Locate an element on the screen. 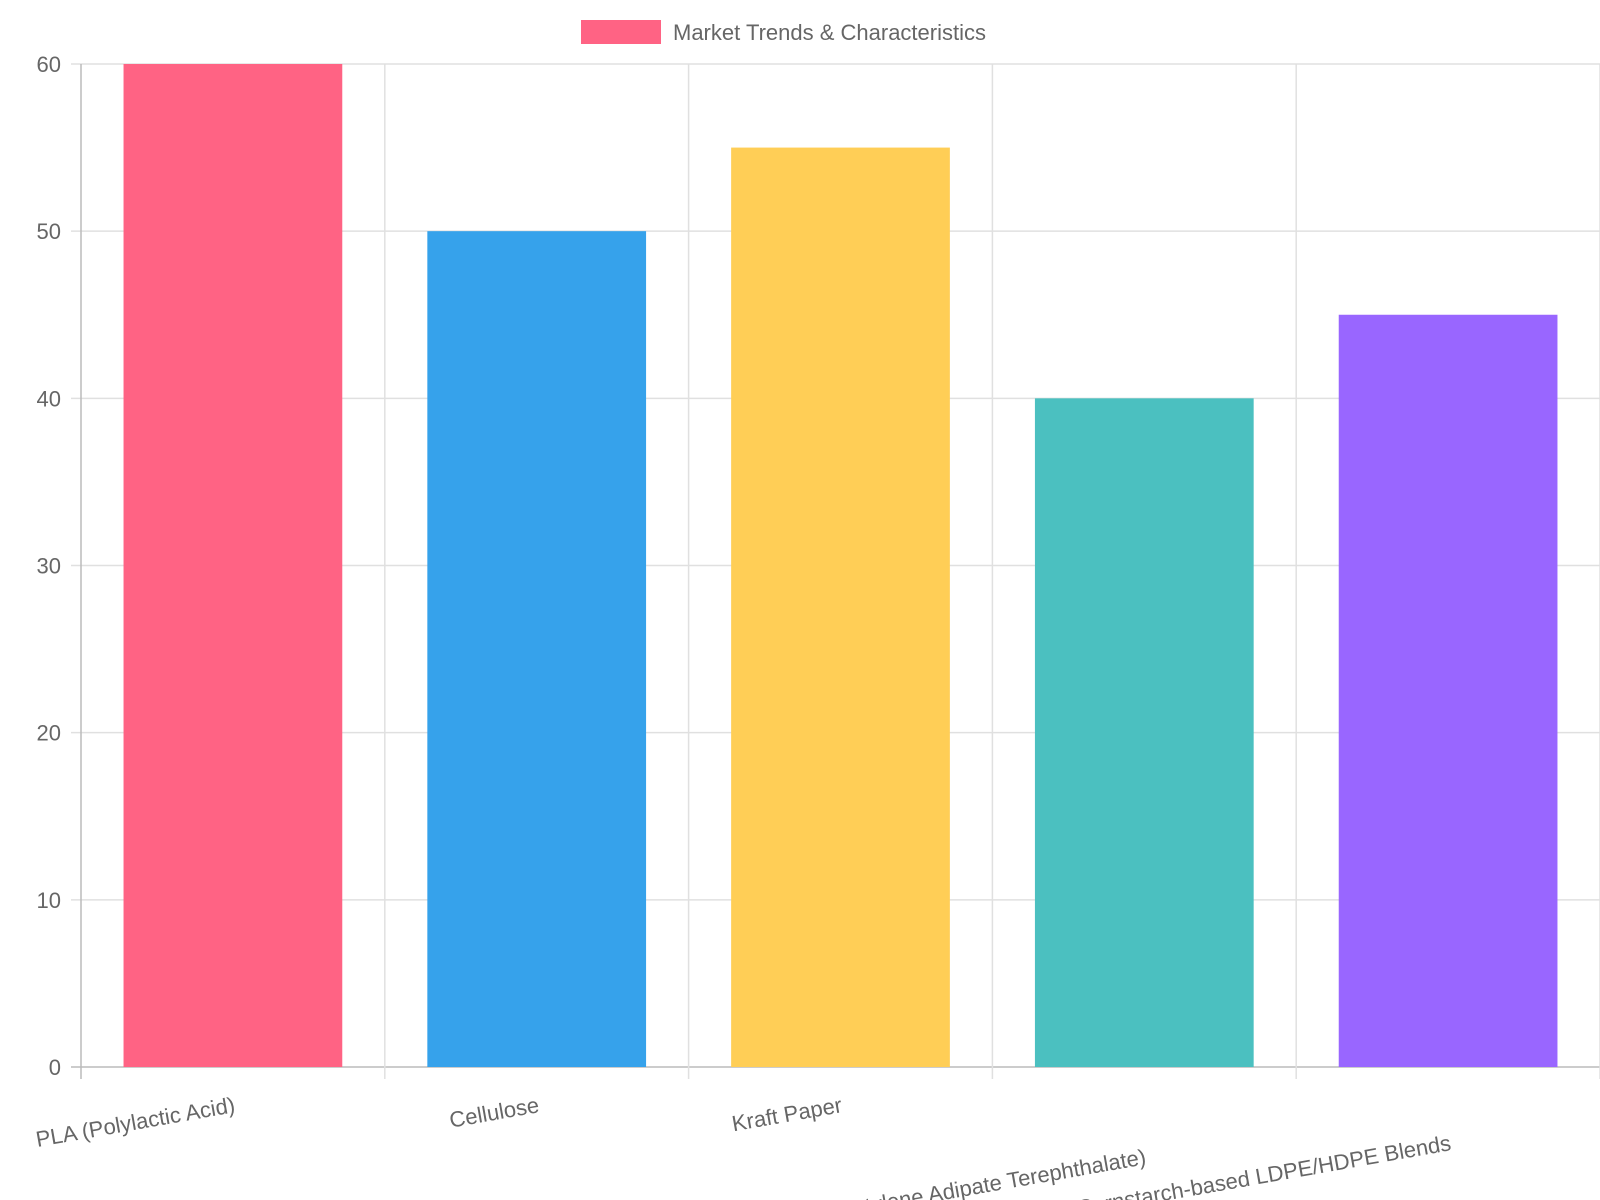  legend-swatch is located at coordinates (621, 32).